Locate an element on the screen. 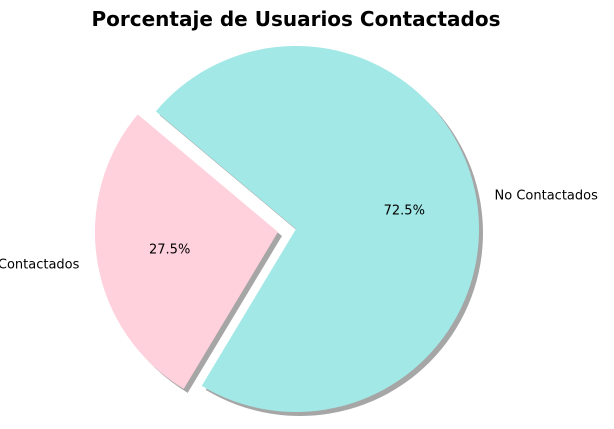 The image size is (614, 429). slice-percent-label: 27.5% is located at coordinates (169, 250).